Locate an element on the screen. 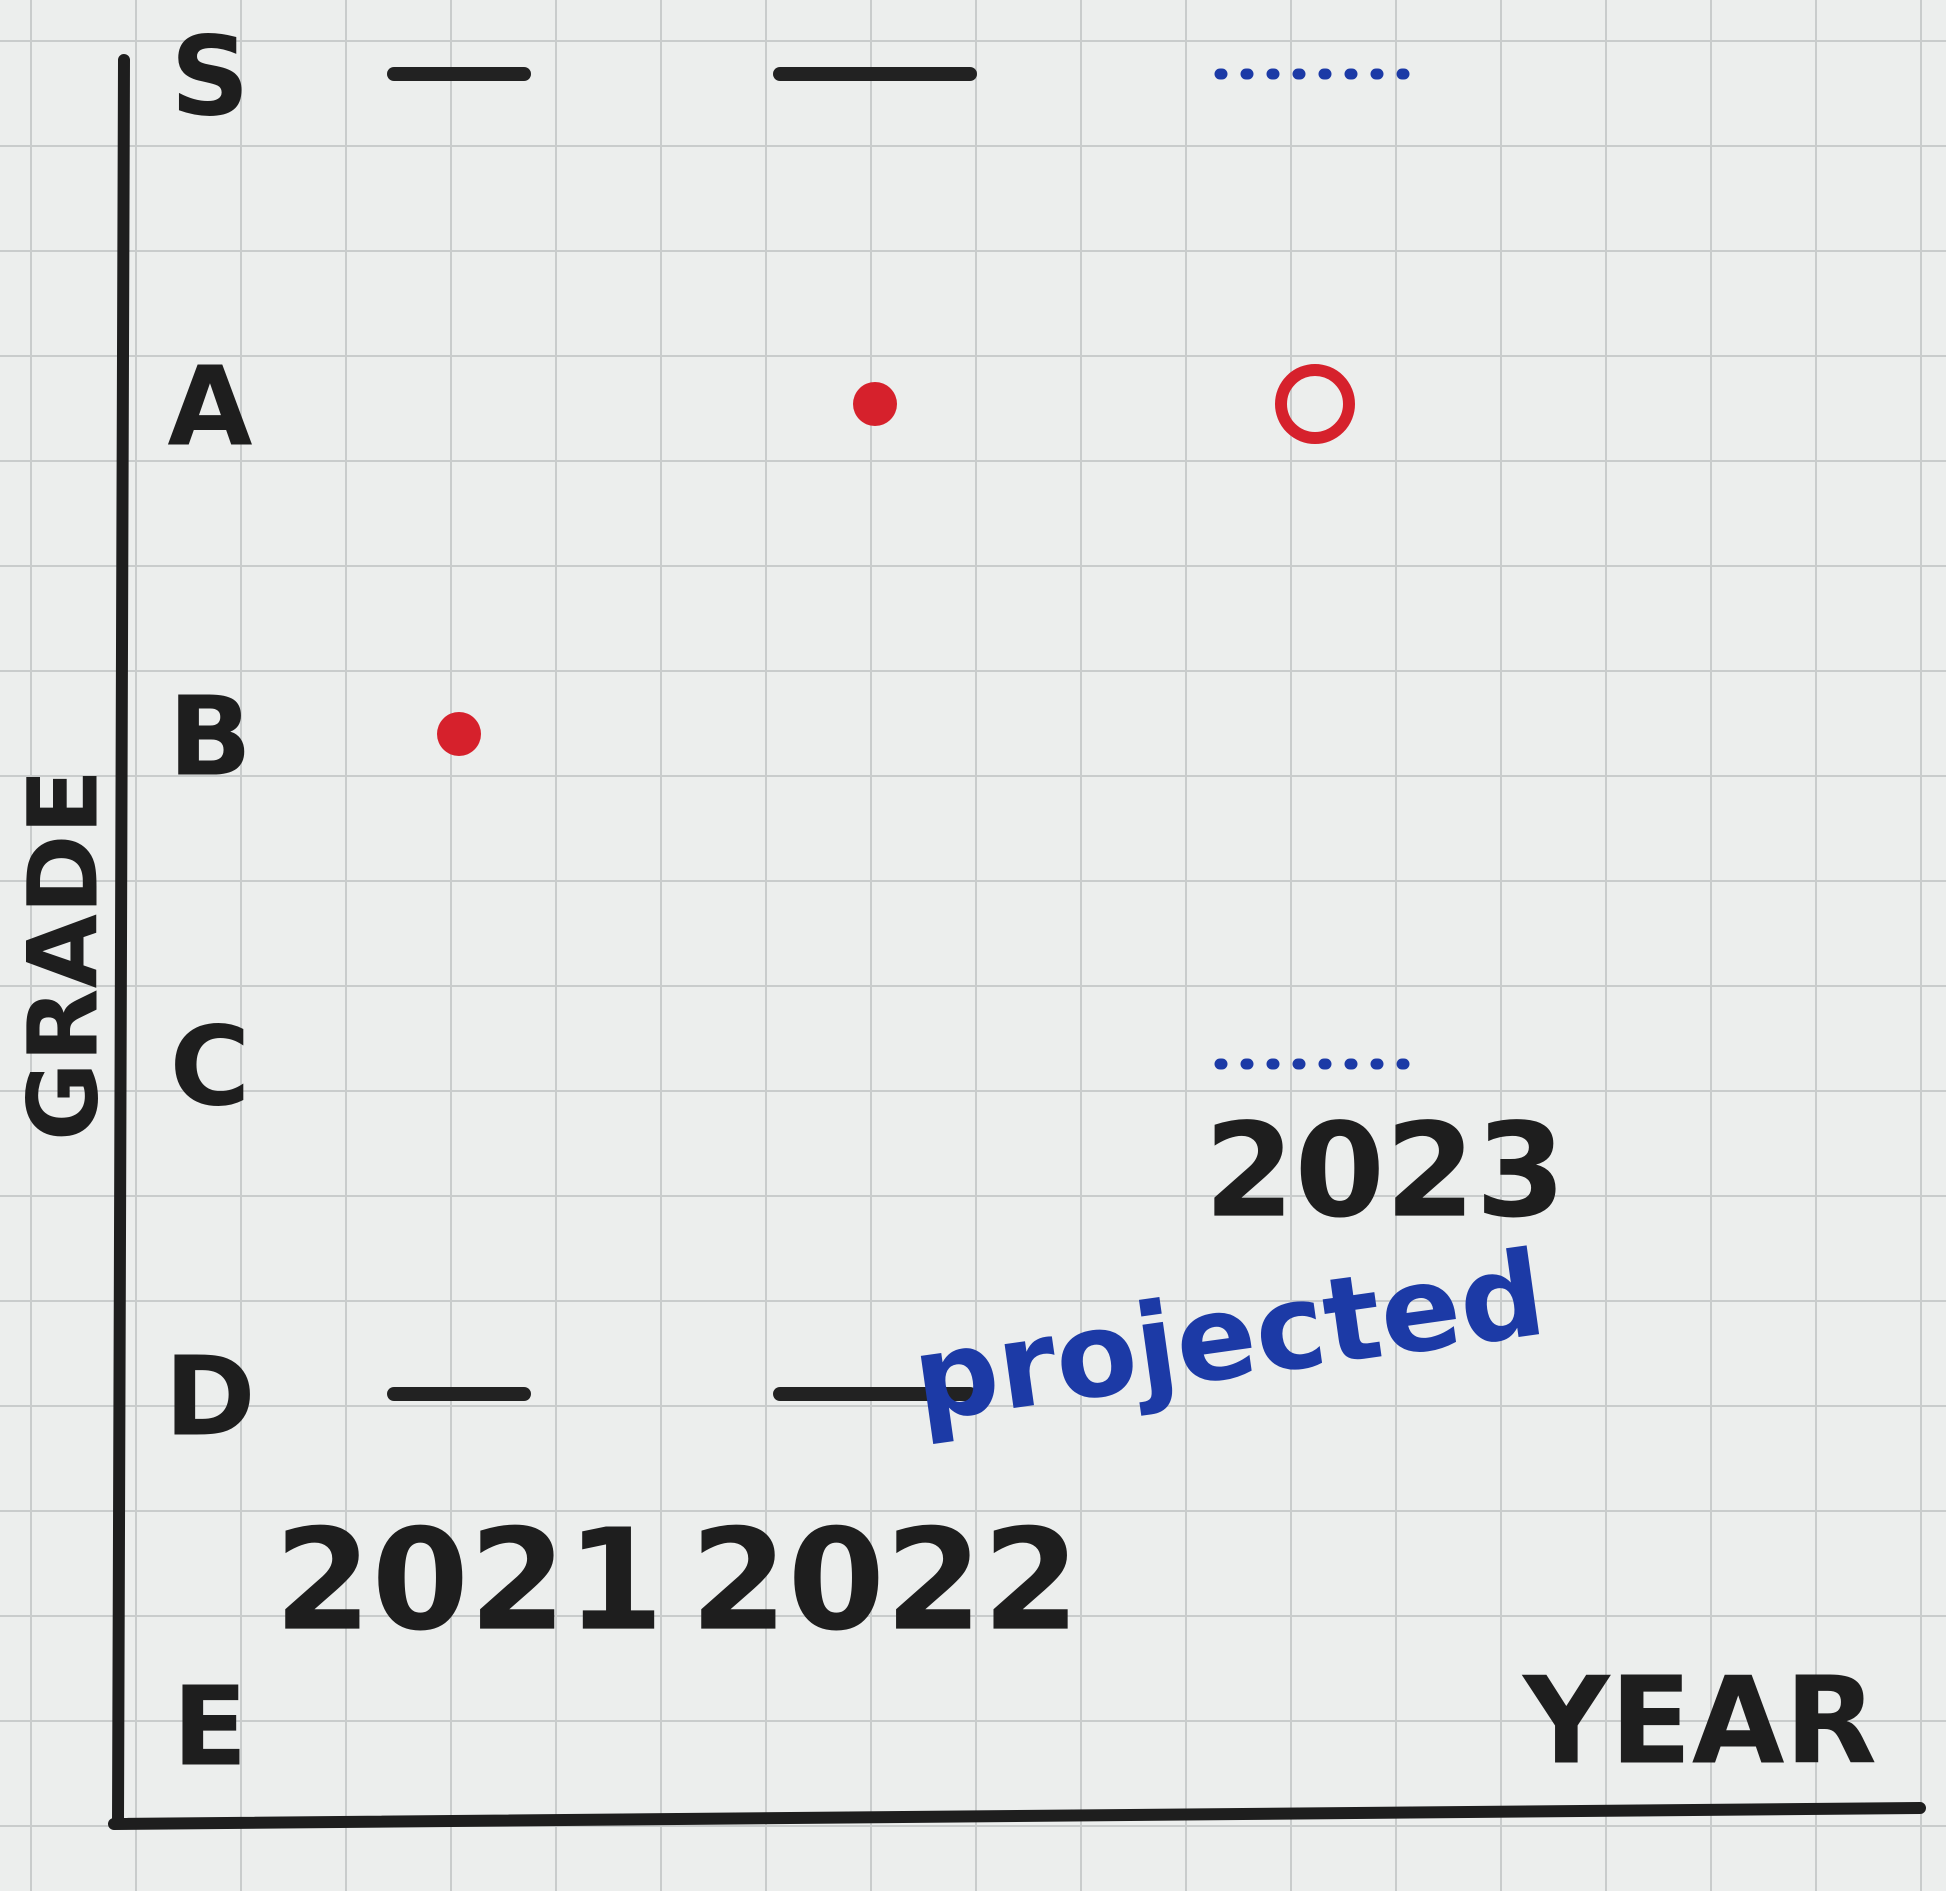 The height and width of the screenshot is (1891, 1946). y-tick-label: E is located at coordinates (209, 1726).